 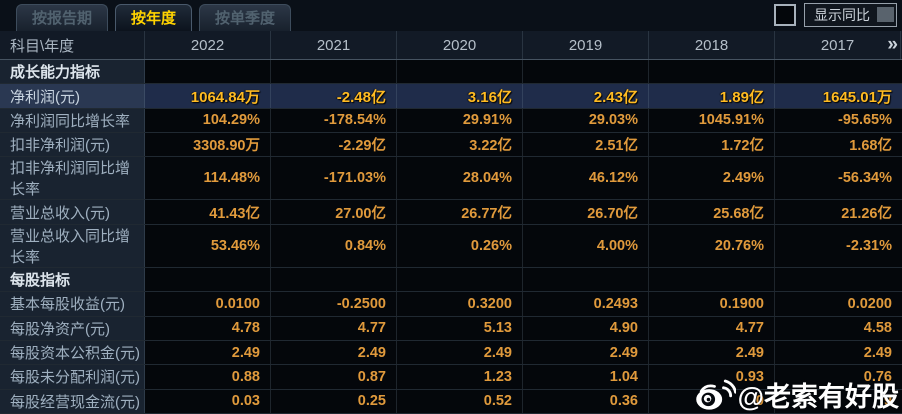 What do you see at coordinates (712, 377) in the screenshot?
I see `value-cell: 0.93` at bounding box center [712, 377].